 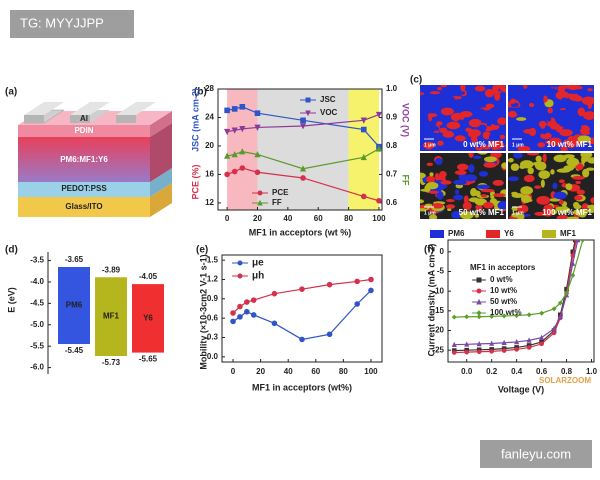 I want to click on morphology-image, so click(x=551, y=186).